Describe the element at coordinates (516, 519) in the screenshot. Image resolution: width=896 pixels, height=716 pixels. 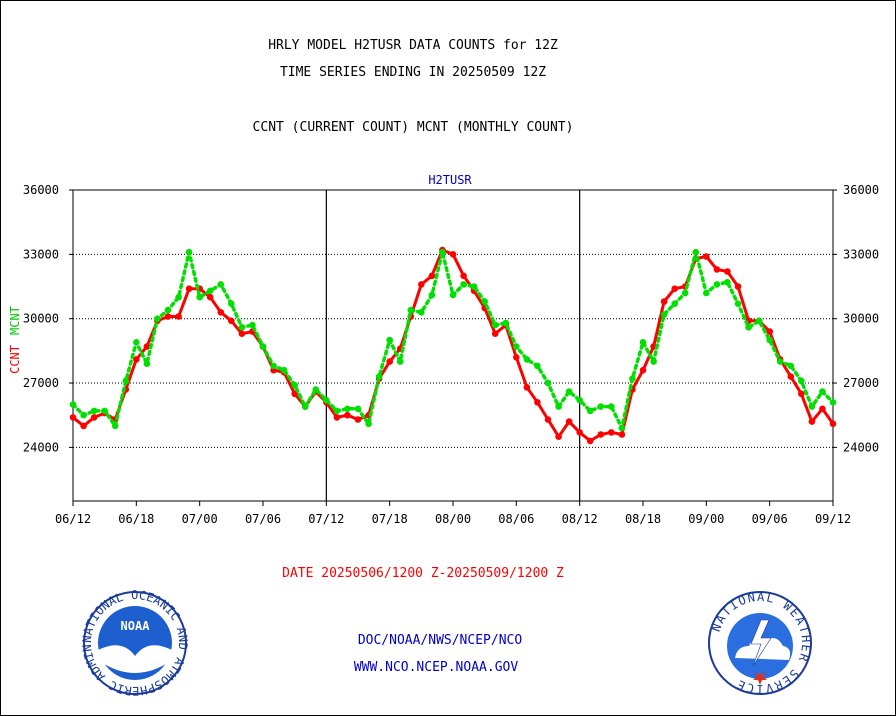
I see `x-tick-label: 08/06` at that location.